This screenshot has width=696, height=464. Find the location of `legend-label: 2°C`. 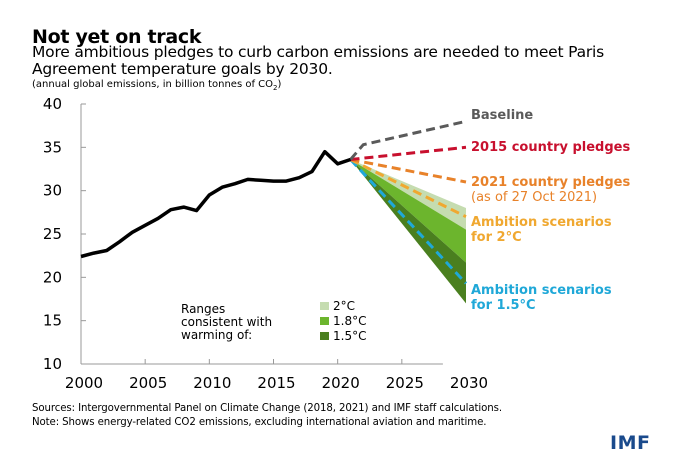

legend-label: 2°C is located at coordinates (344, 306).